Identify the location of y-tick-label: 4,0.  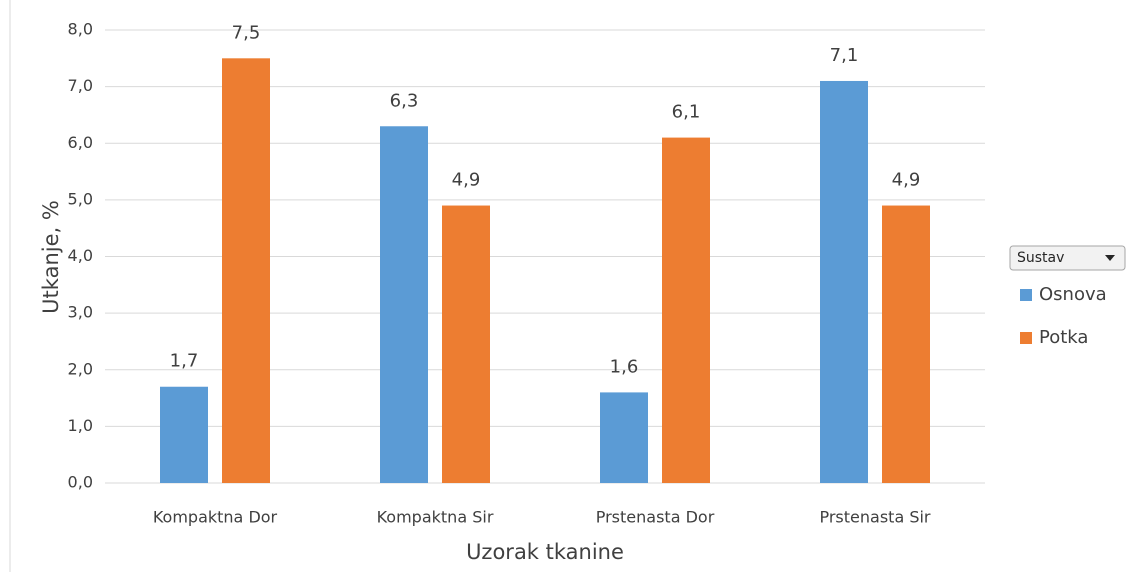
(80, 255).